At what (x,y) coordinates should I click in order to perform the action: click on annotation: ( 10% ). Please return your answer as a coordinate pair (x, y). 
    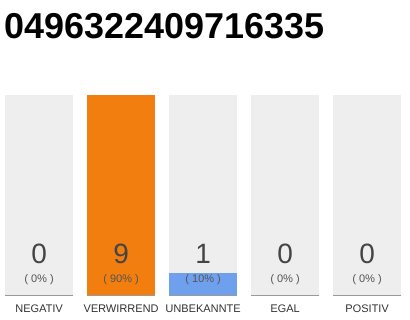
    Looking at the image, I should click on (203, 279).